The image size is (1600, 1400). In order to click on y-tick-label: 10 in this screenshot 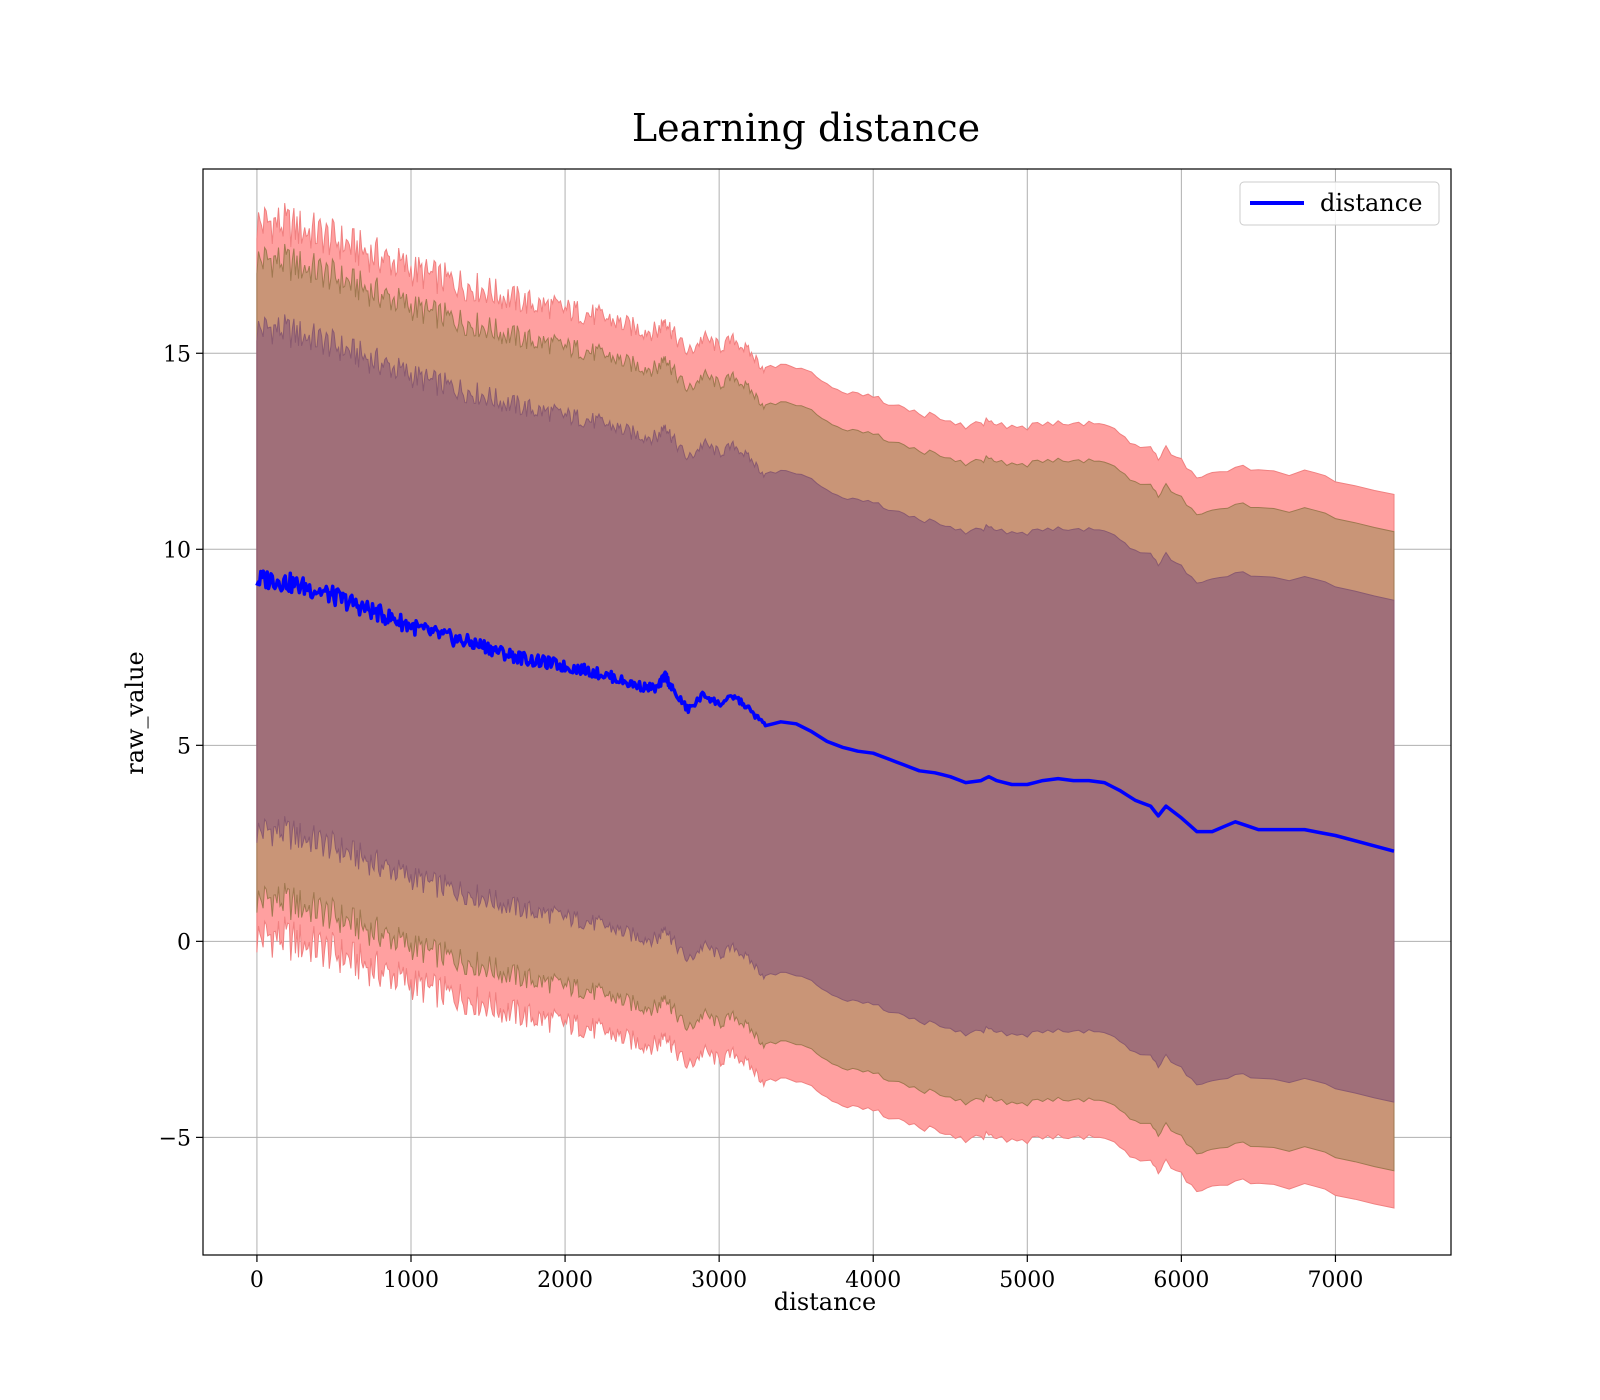, I will do `click(177, 550)`.